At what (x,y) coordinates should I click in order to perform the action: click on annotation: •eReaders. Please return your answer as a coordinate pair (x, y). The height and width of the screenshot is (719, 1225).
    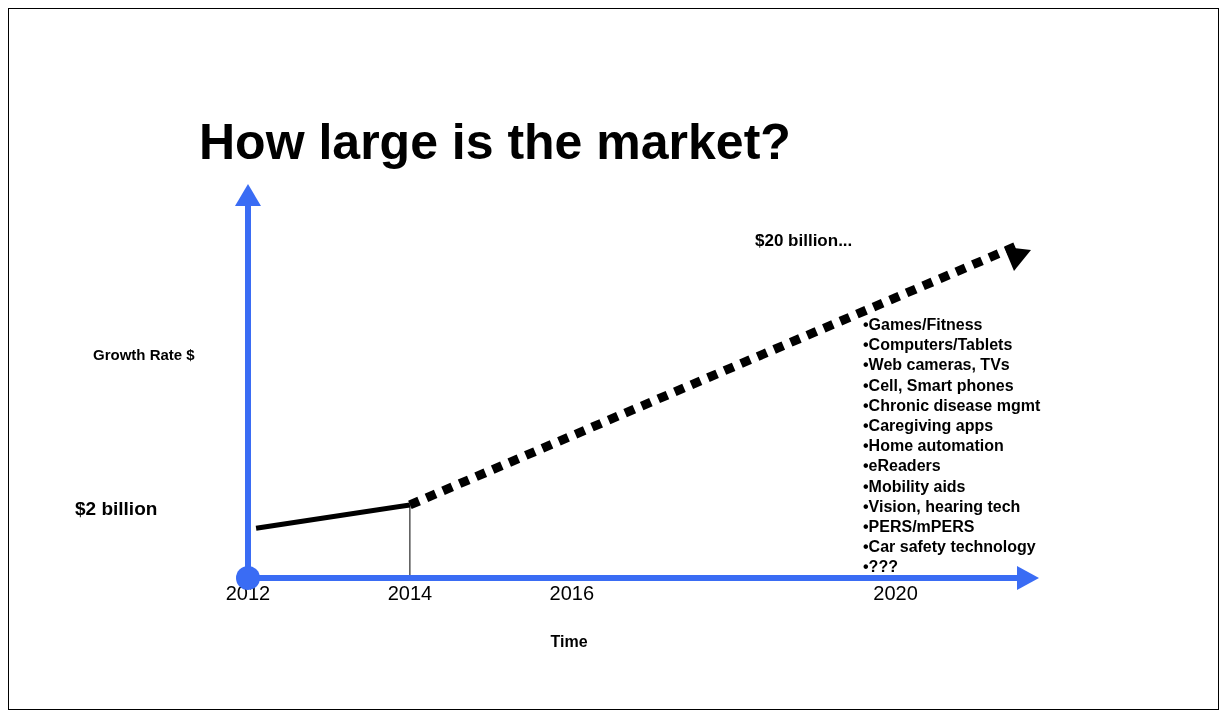
    Looking at the image, I should click on (902, 466).